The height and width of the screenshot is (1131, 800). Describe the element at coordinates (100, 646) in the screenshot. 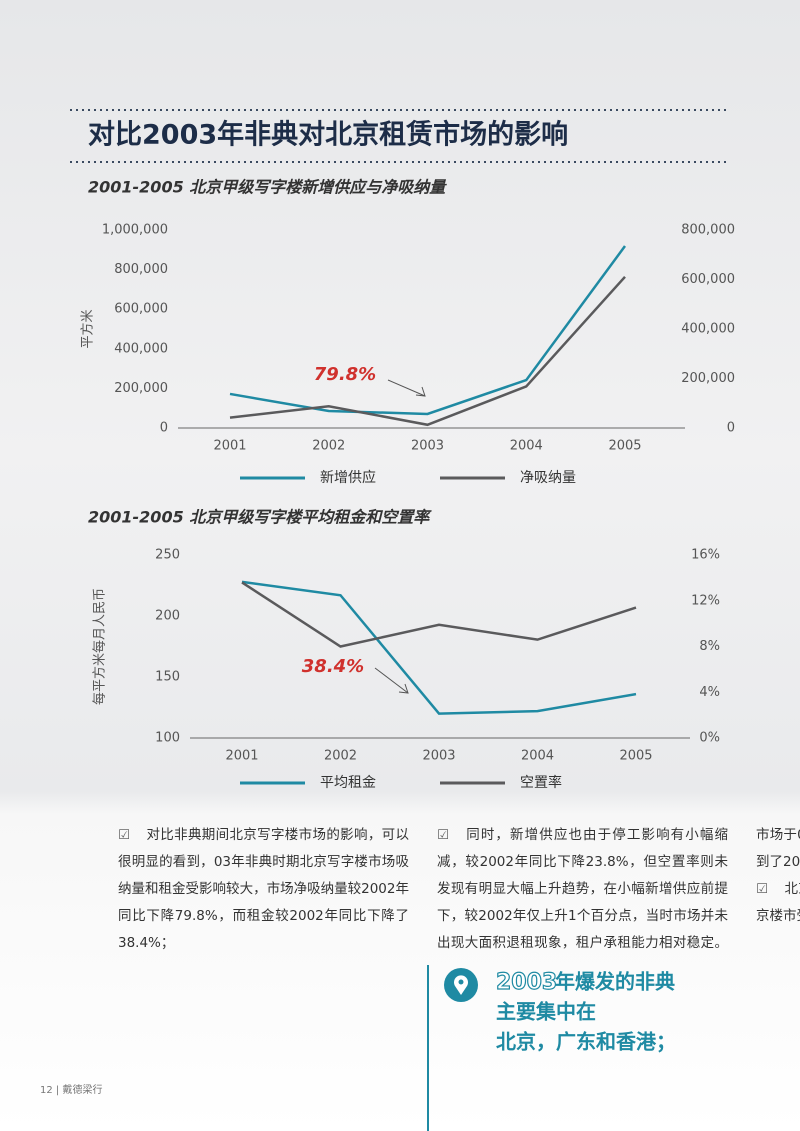

I see `y-axis-label: 每平方米每月人民币` at that location.